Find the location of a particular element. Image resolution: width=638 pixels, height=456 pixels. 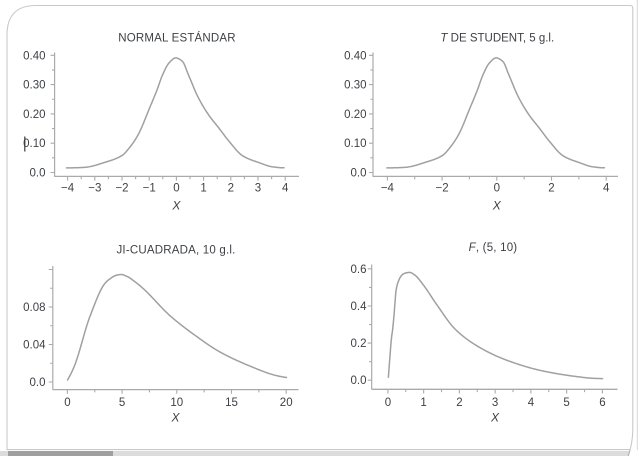

svg-text: 0.08 is located at coordinates (34, 308).